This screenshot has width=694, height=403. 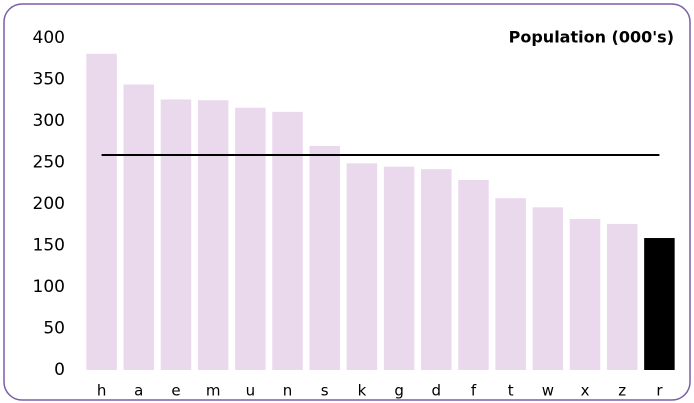 I want to click on x-tick-label: w, so click(x=548, y=391).